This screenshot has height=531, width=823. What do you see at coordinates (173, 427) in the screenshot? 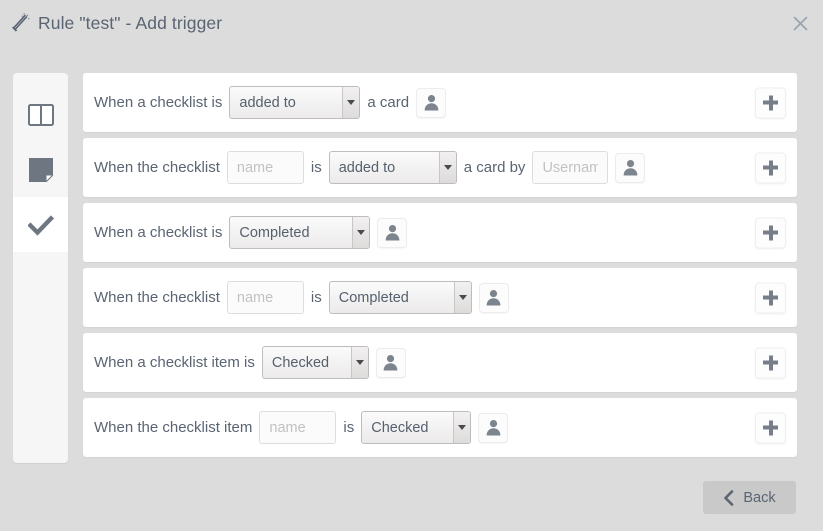
I see `trigger-label-prefix: When the checklist item` at bounding box center [173, 427].